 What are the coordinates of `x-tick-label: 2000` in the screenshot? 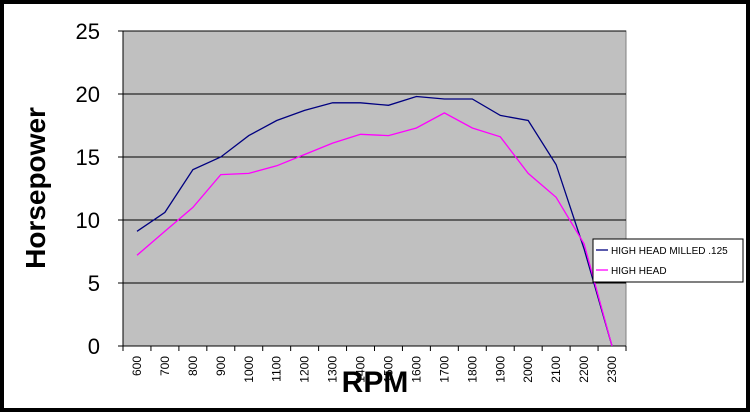 It's located at (528, 369).